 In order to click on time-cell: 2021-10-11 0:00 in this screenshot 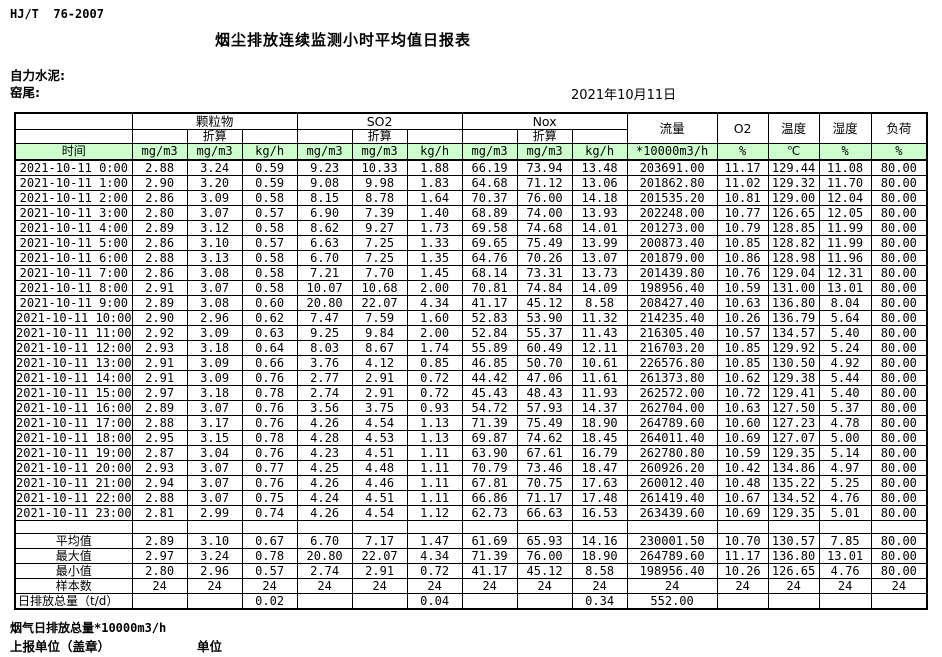, I will do `click(73, 167)`.